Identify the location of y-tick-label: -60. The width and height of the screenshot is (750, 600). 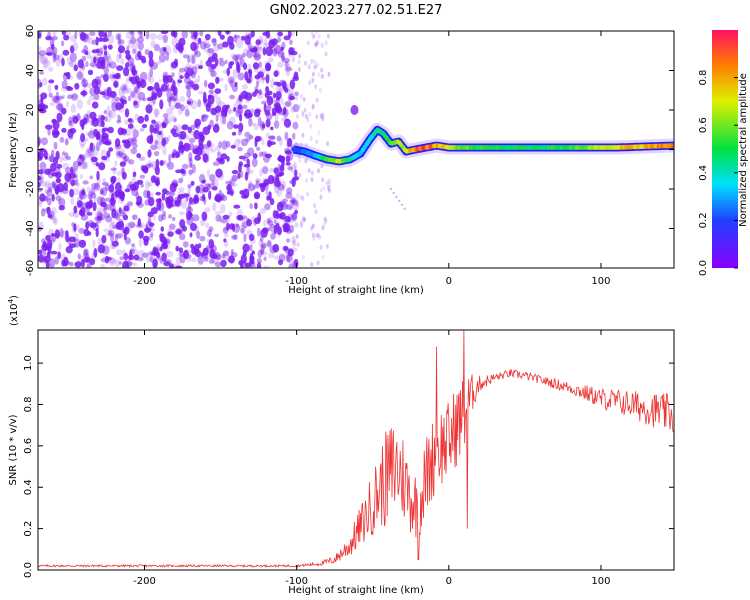
(30, 268).